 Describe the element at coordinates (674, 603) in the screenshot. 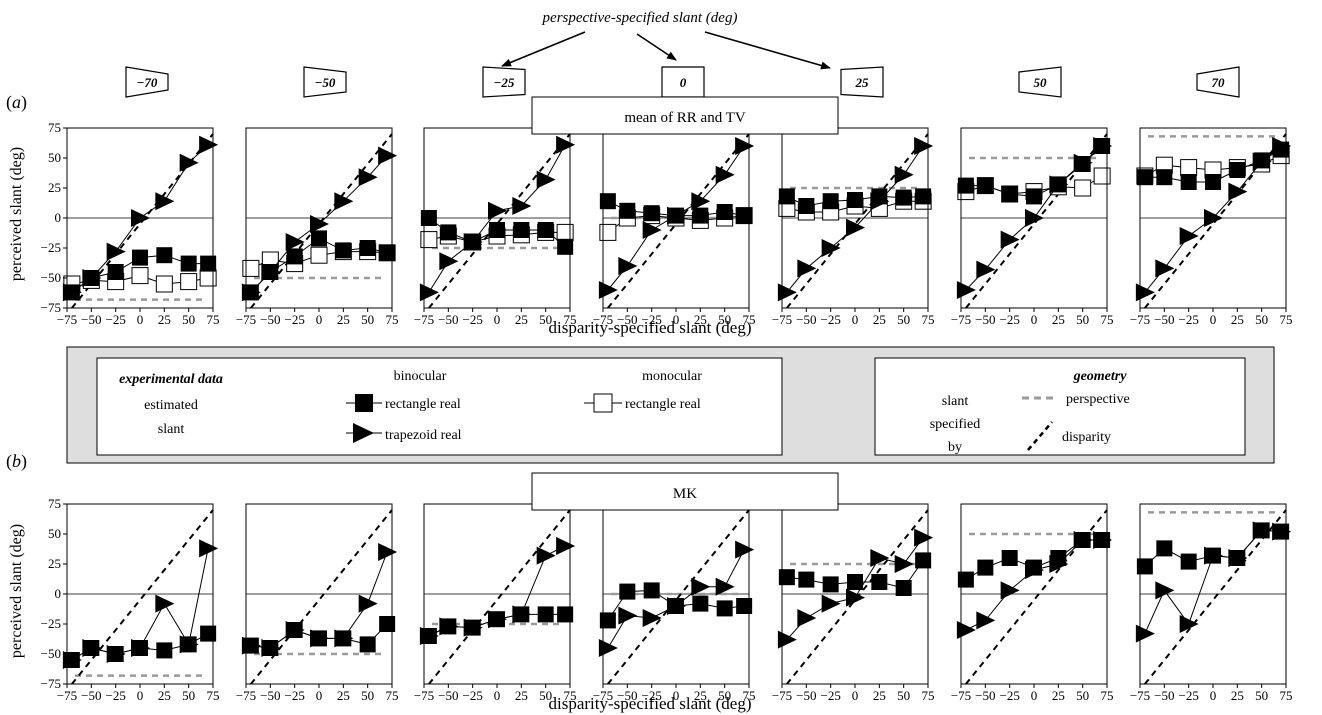

I see `subplot-1-3: −75 −50 −25 0 25 50 75` at that location.